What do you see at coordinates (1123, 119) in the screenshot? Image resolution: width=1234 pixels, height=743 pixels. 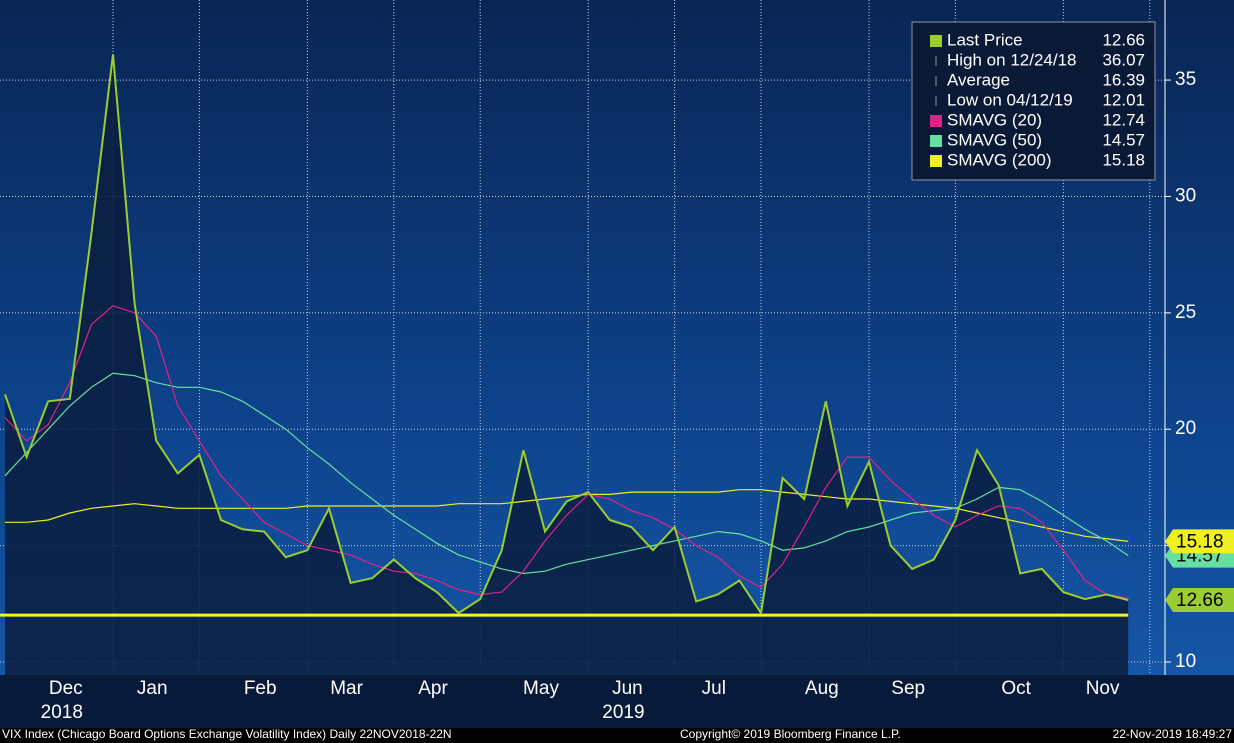 I see `legend-value: 12.74` at bounding box center [1123, 119].